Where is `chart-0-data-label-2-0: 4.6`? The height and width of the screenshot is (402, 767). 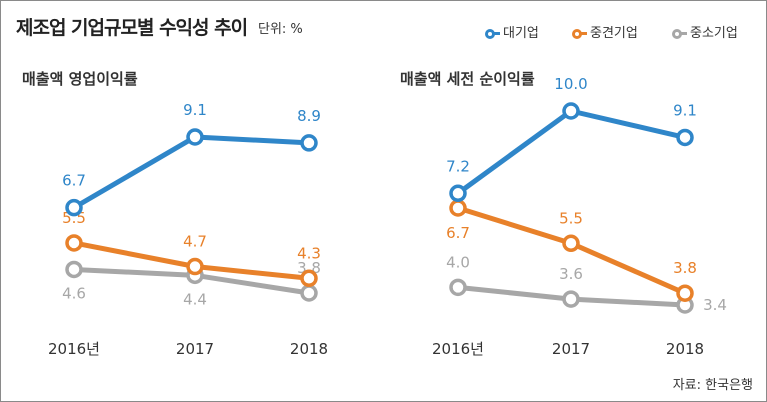 chart-0-data-label-2-0: 4.6 is located at coordinates (74, 293).